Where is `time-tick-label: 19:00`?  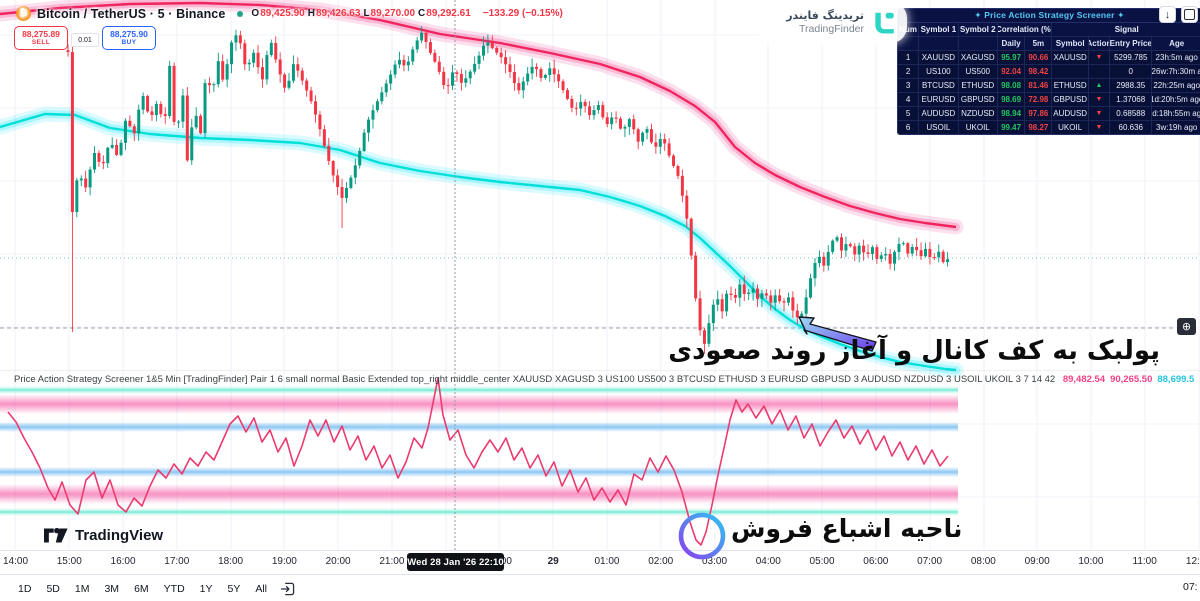 time-tick-label: 19:00 is located at coordinates (284, 561).